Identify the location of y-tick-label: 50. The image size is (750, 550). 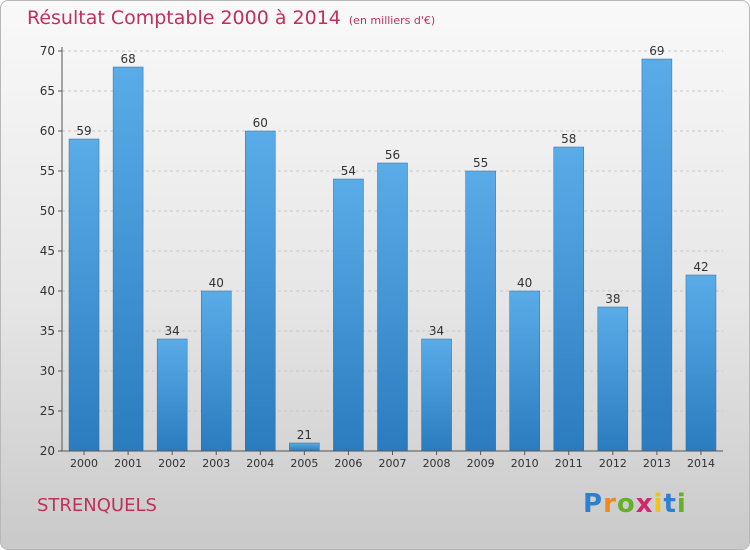
(47, 211).